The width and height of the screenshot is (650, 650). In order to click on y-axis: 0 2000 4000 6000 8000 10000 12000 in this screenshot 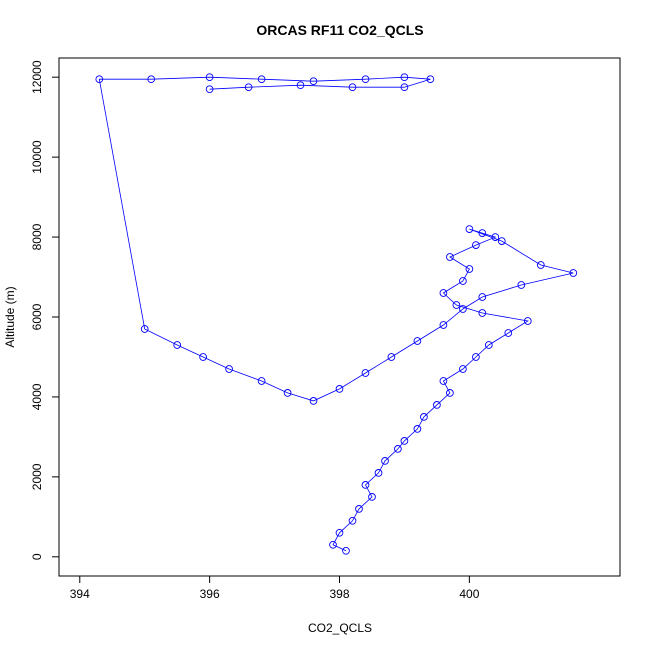, I will do `click(44, 310)`.